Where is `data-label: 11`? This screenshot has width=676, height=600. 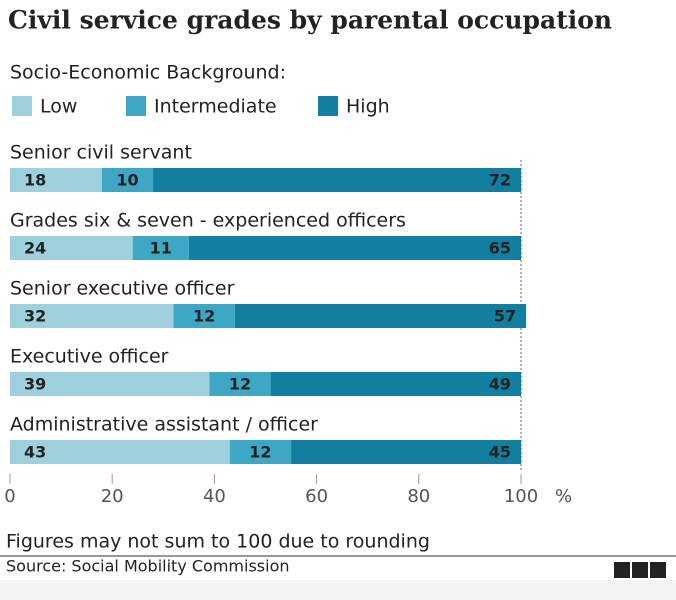 data-label: 11 is located at coordinates (161, 248).